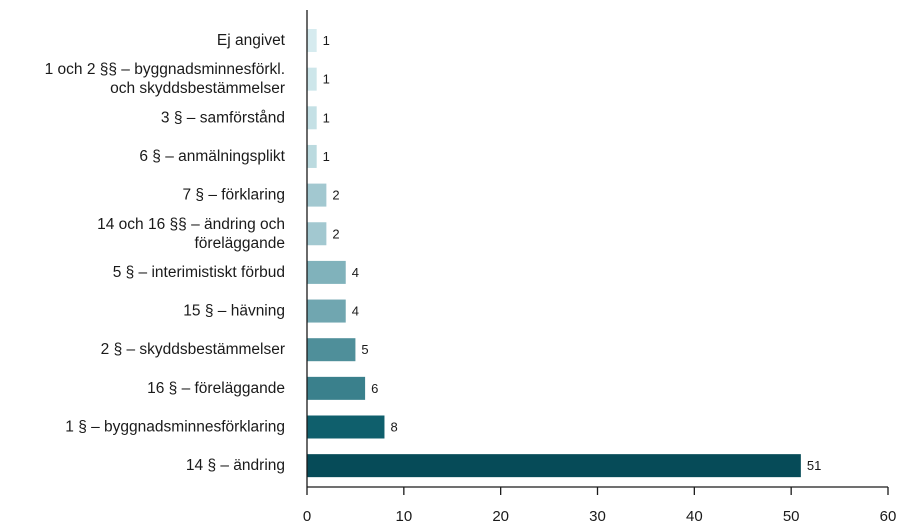 The height and width of the screenshot is (530, 905). Describe the element at coordinates (814, 465) in the screenshot. I see `bar-value-label: 51` at that location.